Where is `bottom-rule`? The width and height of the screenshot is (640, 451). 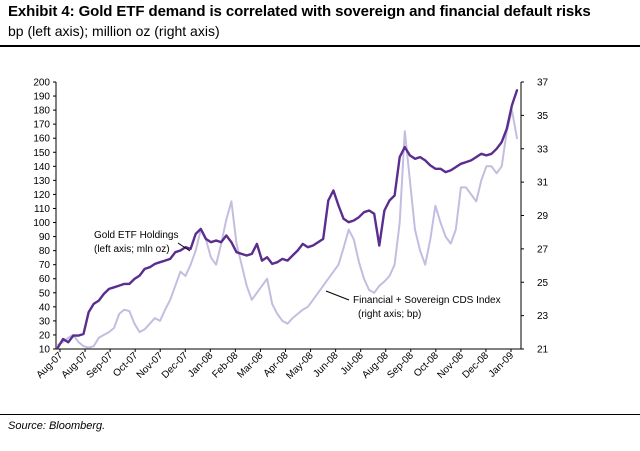
bottom-rule is located at coordinates (320, 414).